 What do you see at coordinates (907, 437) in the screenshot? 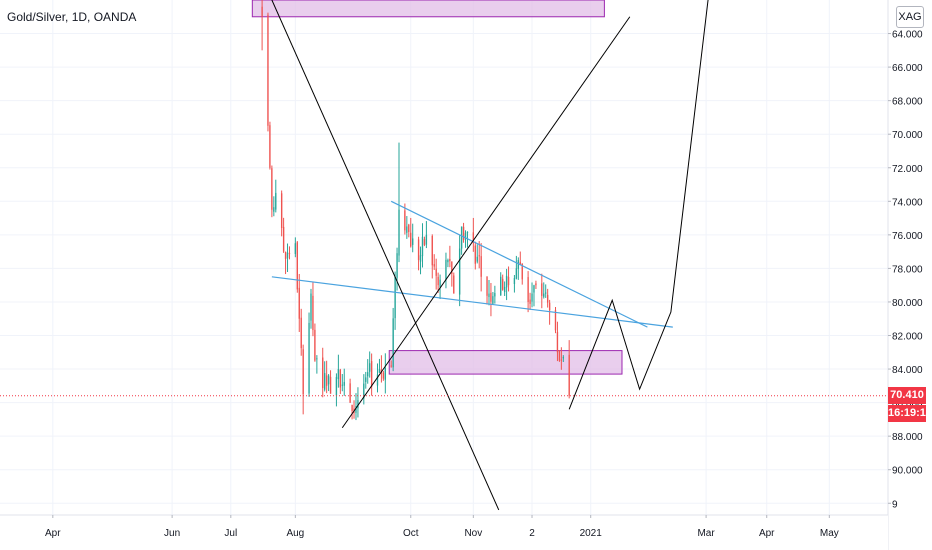
I see `price-tick-label: 88.000` at bounding box center [907, 437].